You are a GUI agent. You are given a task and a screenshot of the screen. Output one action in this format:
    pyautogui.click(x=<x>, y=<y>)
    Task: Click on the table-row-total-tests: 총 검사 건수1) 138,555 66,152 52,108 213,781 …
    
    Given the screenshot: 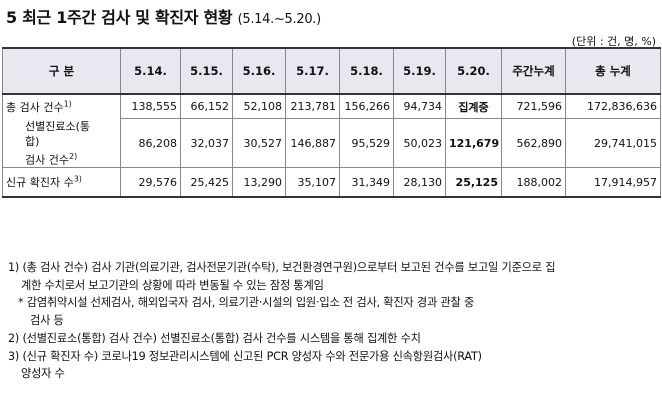 What is the action you would take?
    pyautogui.click(x=331, y=106)
    